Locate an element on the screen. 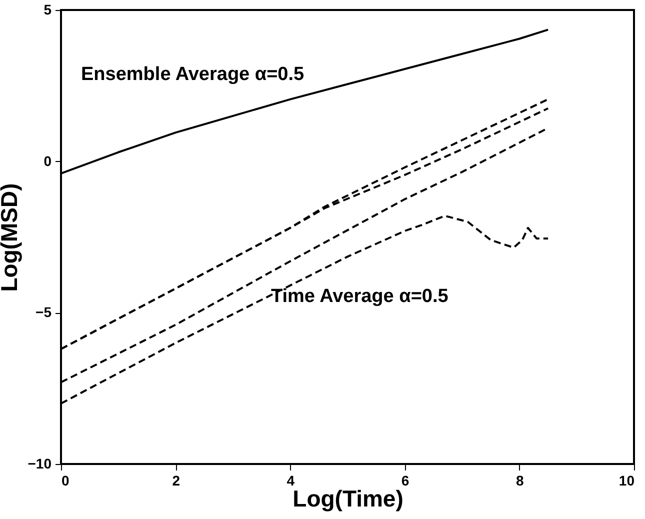 Image resolution: width=645 pixels, height=519 pixels. x-tick-label: 6 is located at coordinates (405, 480).